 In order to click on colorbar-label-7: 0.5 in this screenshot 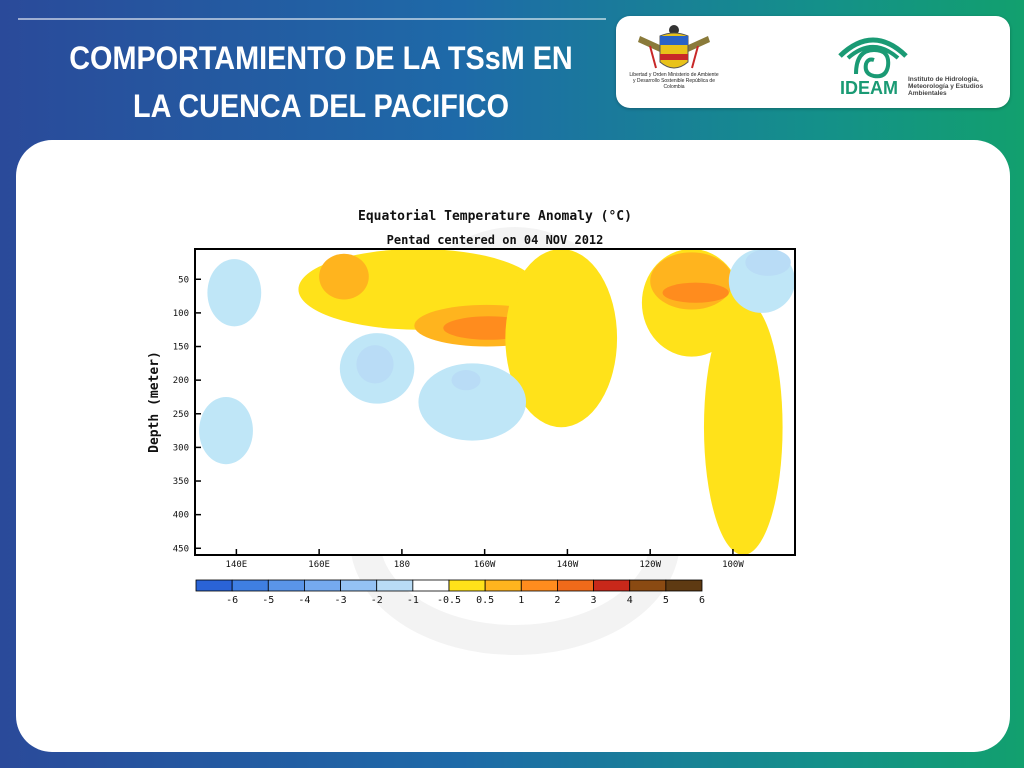, I will do `click(485, 600)`.